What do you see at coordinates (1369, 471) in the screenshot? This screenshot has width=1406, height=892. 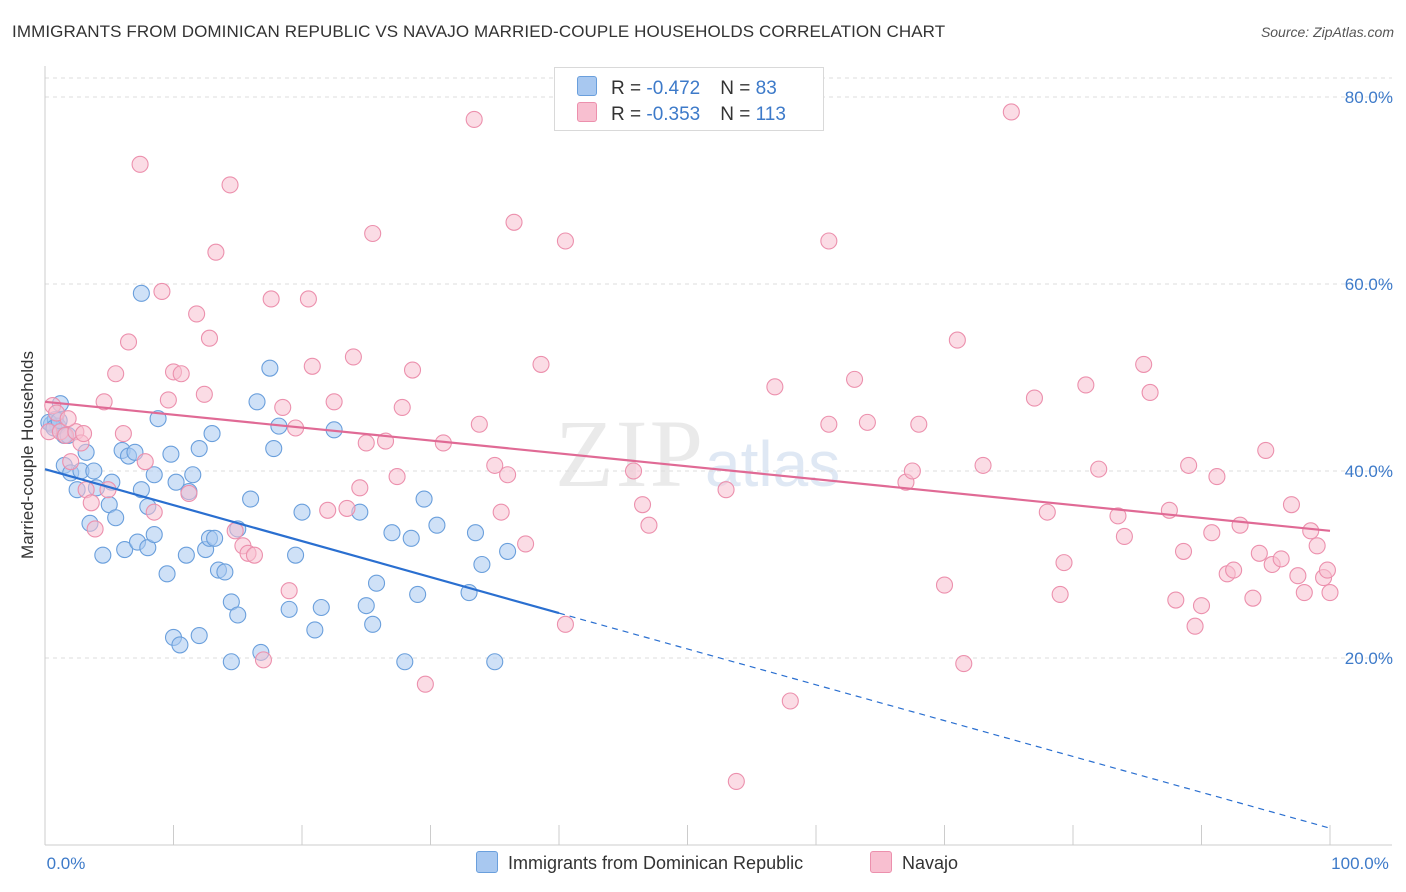 I see `y-tick-label: 40.0%` at bounding box center [1369, 471].